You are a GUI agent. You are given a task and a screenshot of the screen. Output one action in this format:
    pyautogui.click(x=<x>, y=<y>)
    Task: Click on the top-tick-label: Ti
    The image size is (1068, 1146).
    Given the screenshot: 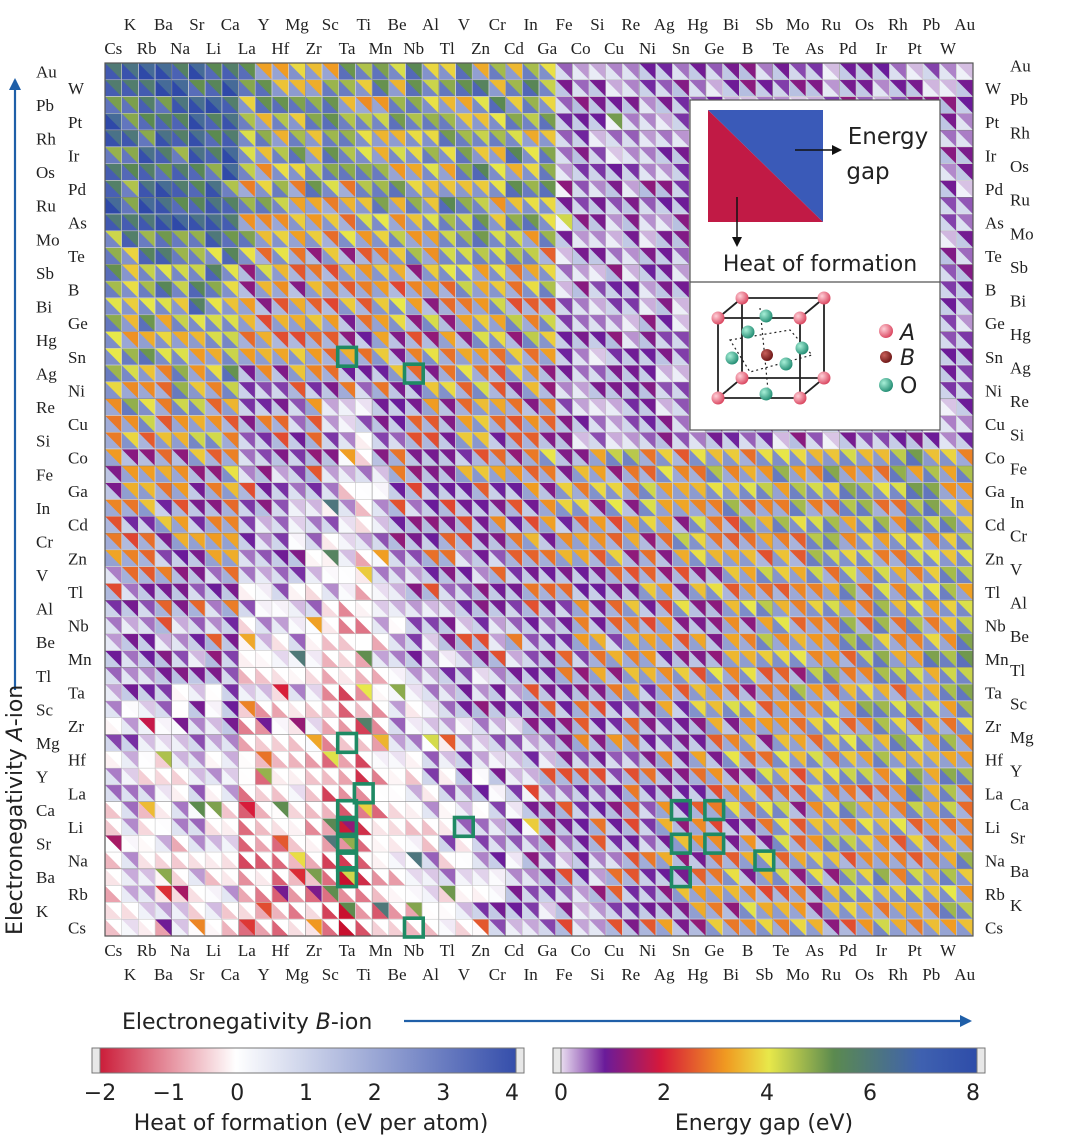 What is the action you would take?
    pyautogui.click(x=363, y=24)
    